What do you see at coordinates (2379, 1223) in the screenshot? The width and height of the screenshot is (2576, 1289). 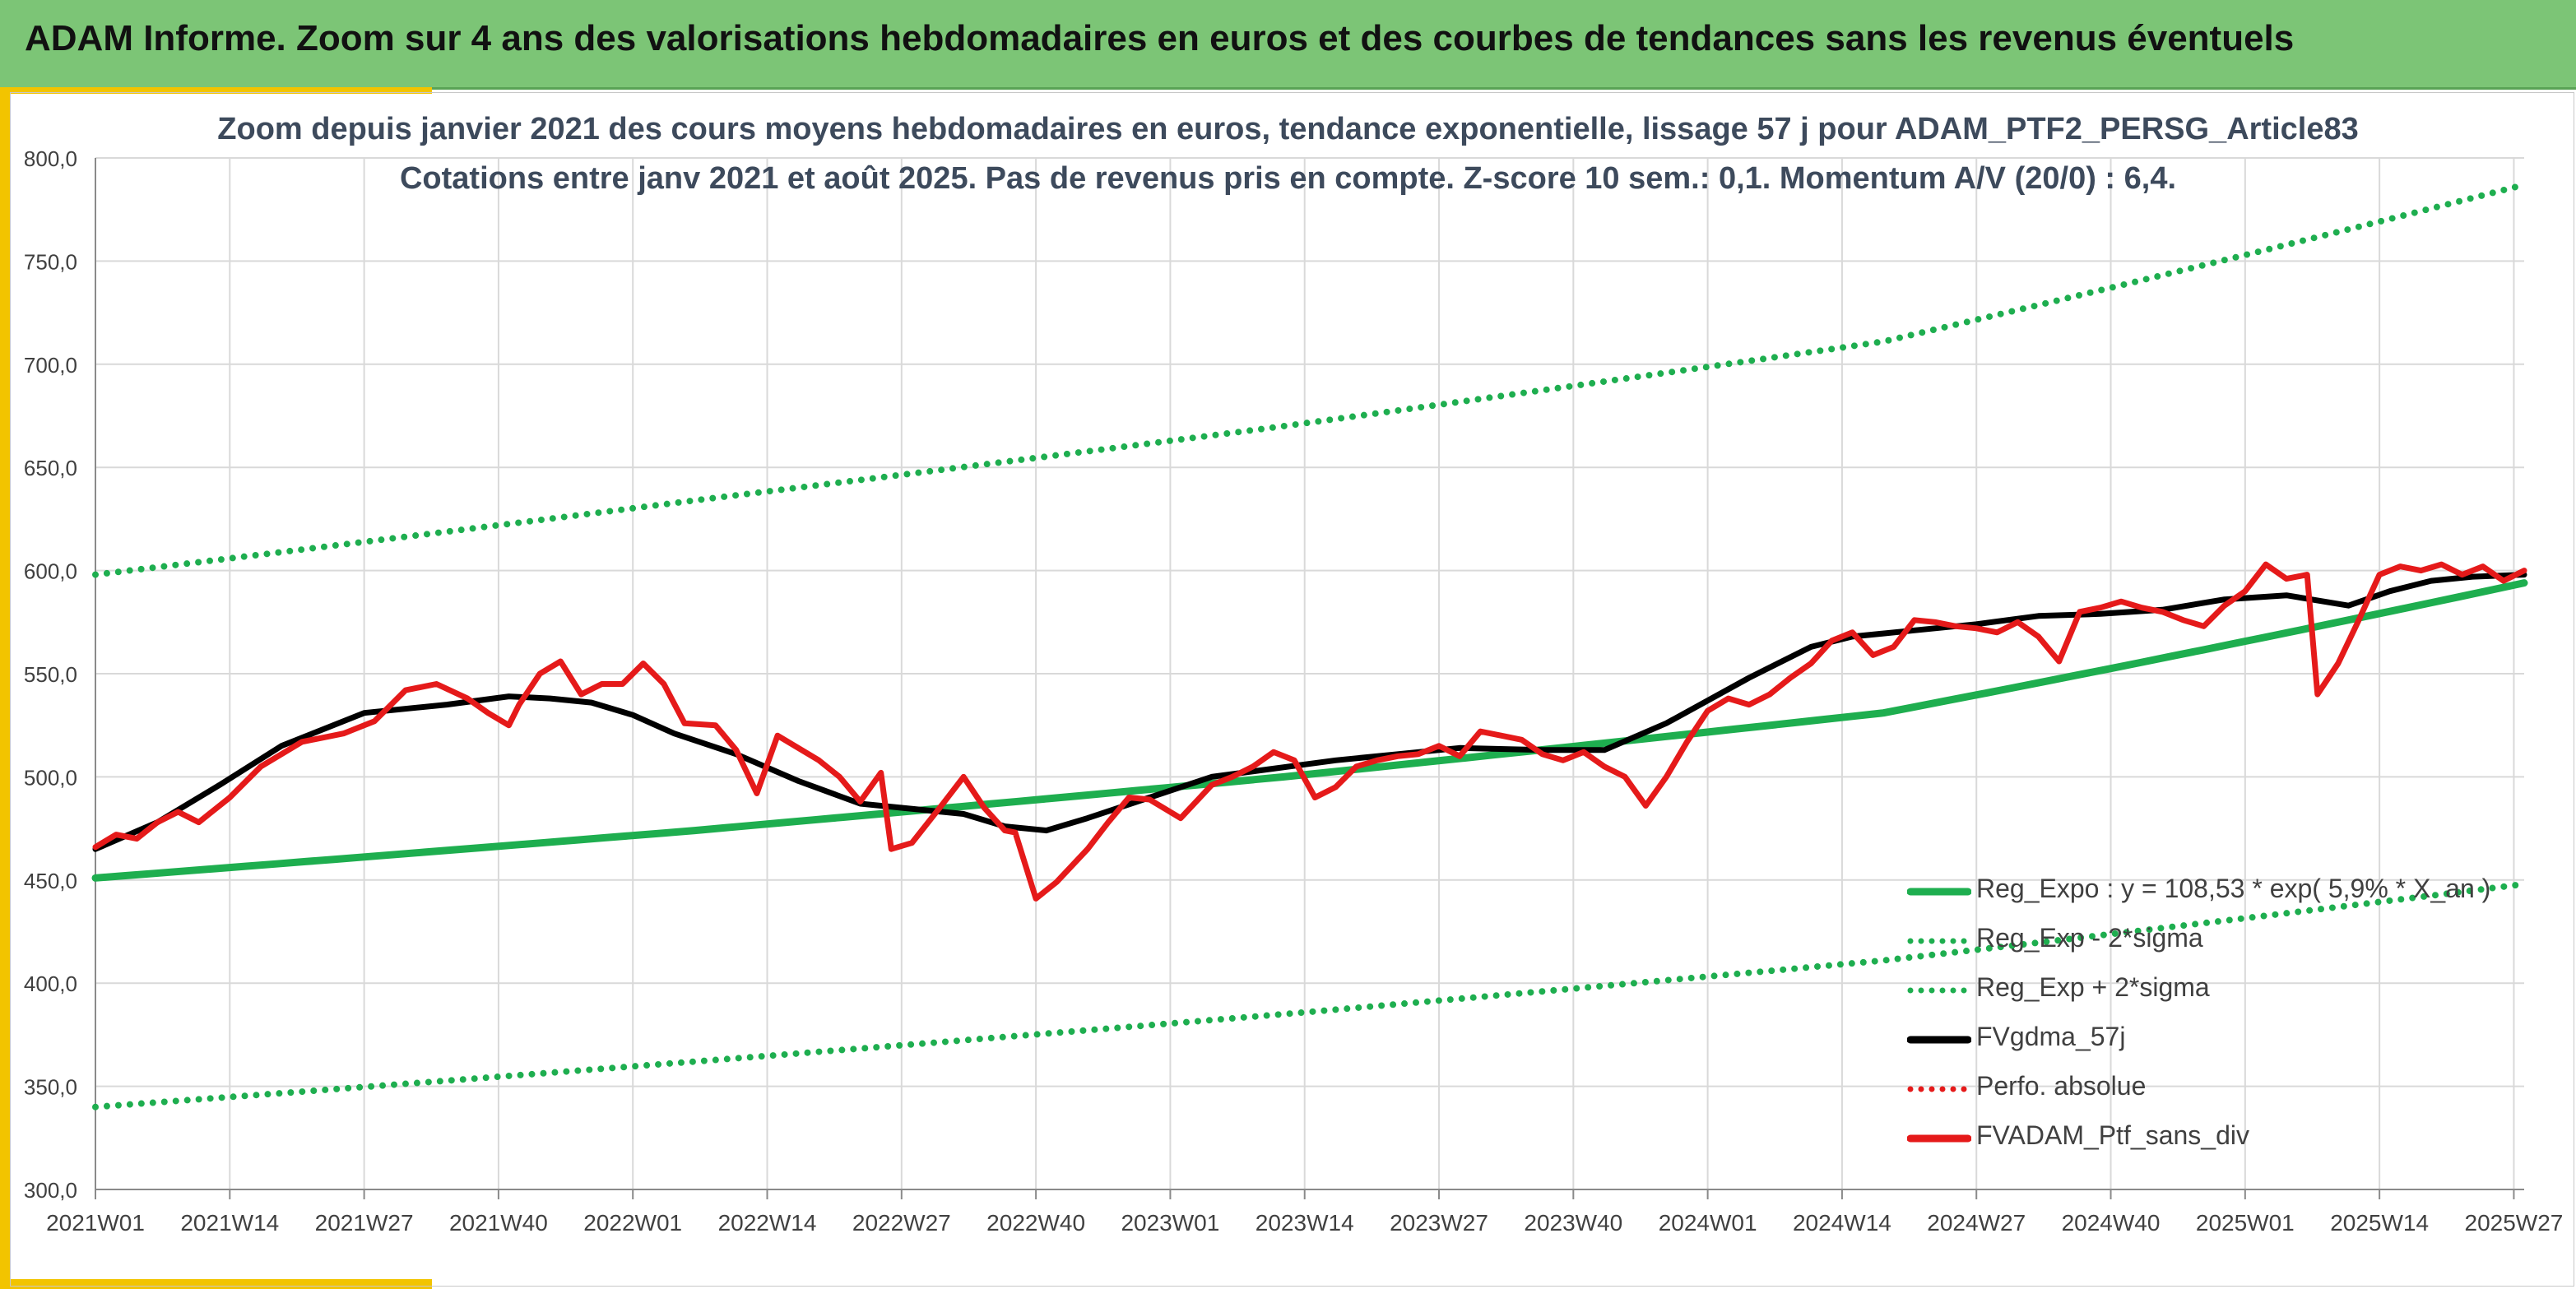 I see `x-tick-label: 2025W14` at bounding box center [2379, 1223].